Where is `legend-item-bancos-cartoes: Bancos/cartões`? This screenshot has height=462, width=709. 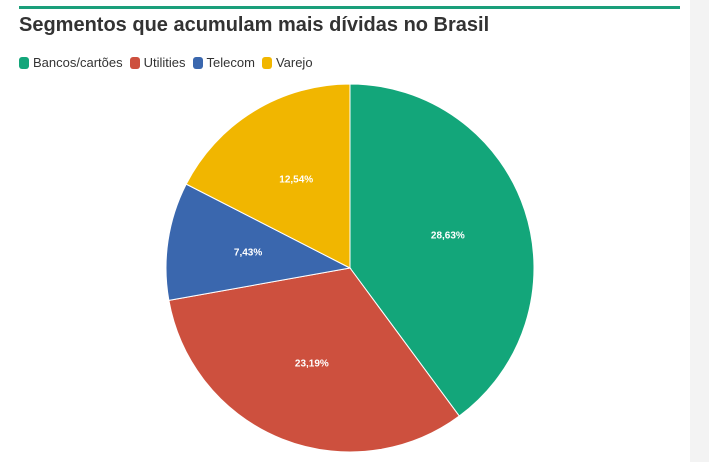 legend-item-bancos-cartoes: Bancos/cartões is located at coordinates (71, 62).